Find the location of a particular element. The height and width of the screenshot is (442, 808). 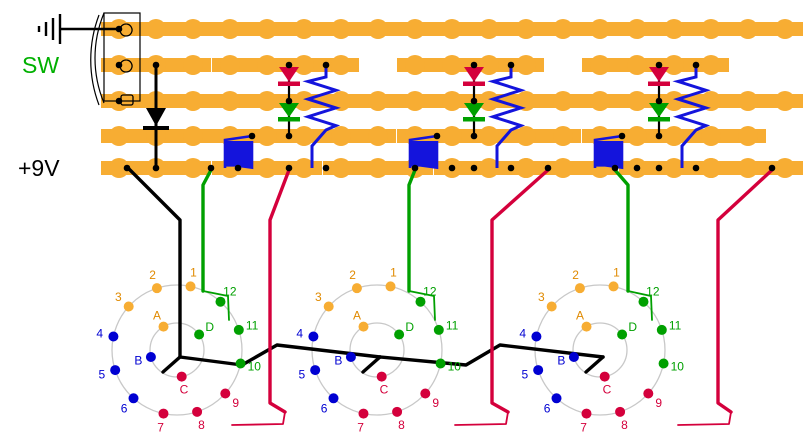

dial-pin-A is located at coordinates (163, 326).